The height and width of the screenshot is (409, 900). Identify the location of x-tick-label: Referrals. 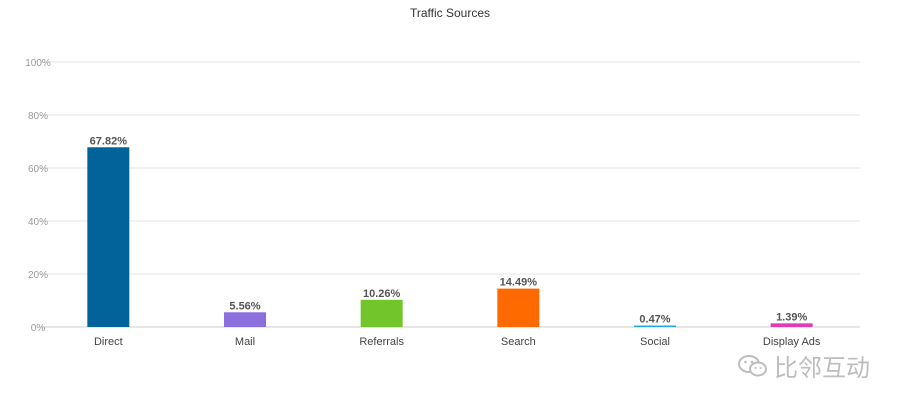
(381, 342).